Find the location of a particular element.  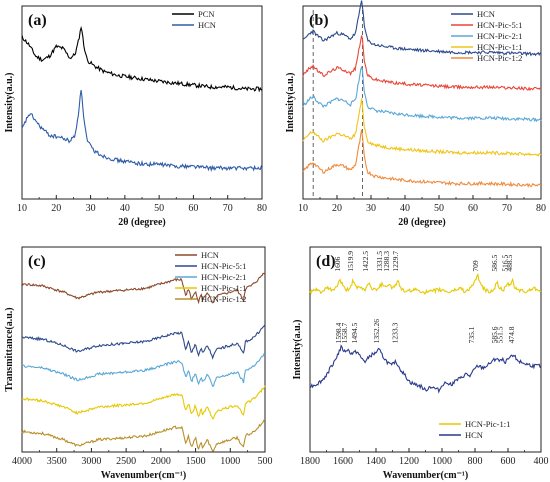

x-tick-label: 800 is located at coordinates (475, 461).